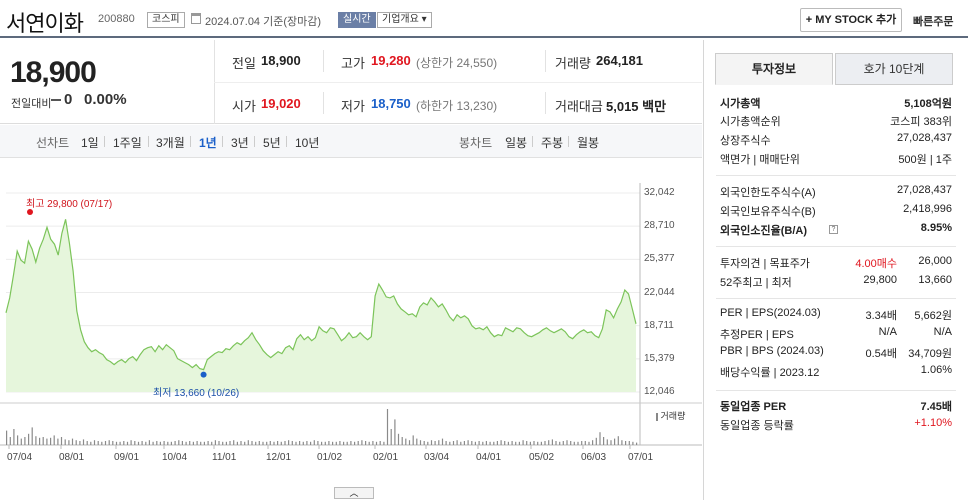  I want to click on collapse-chart-button: ︿, so click(354, 493).